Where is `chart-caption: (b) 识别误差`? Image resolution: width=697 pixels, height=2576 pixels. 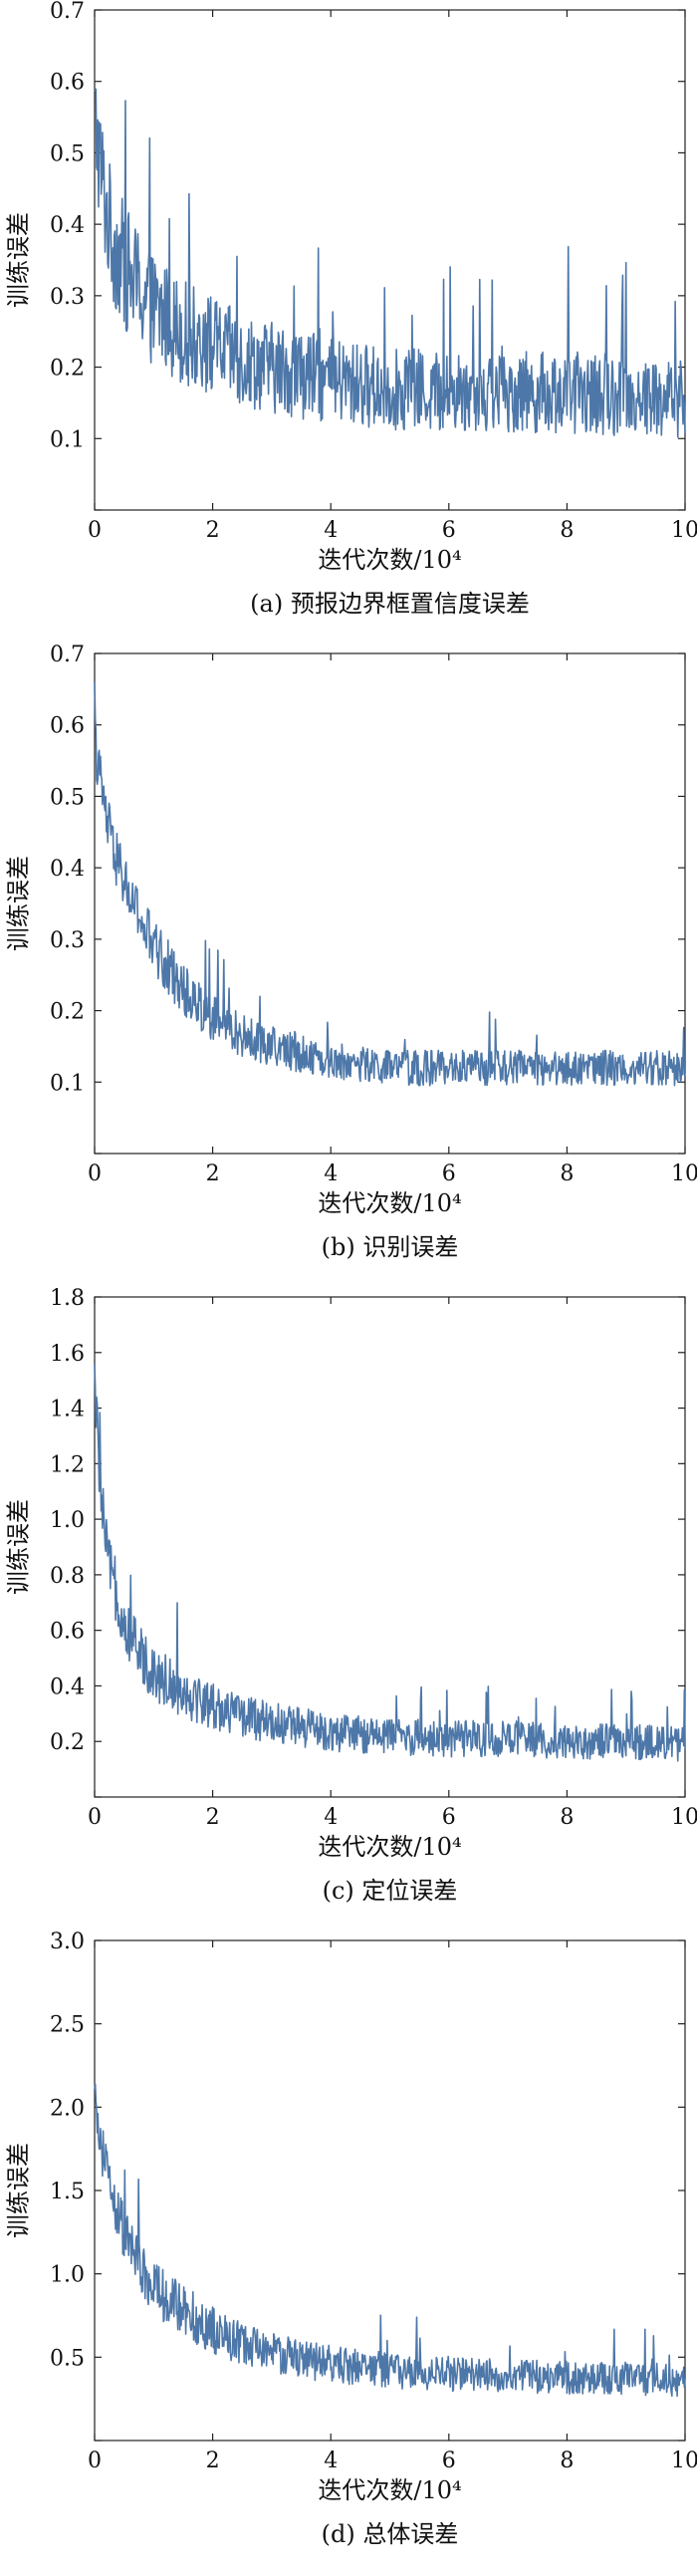
chart-caption: (b) 识别误差 is located at coordinates (390, 1247).